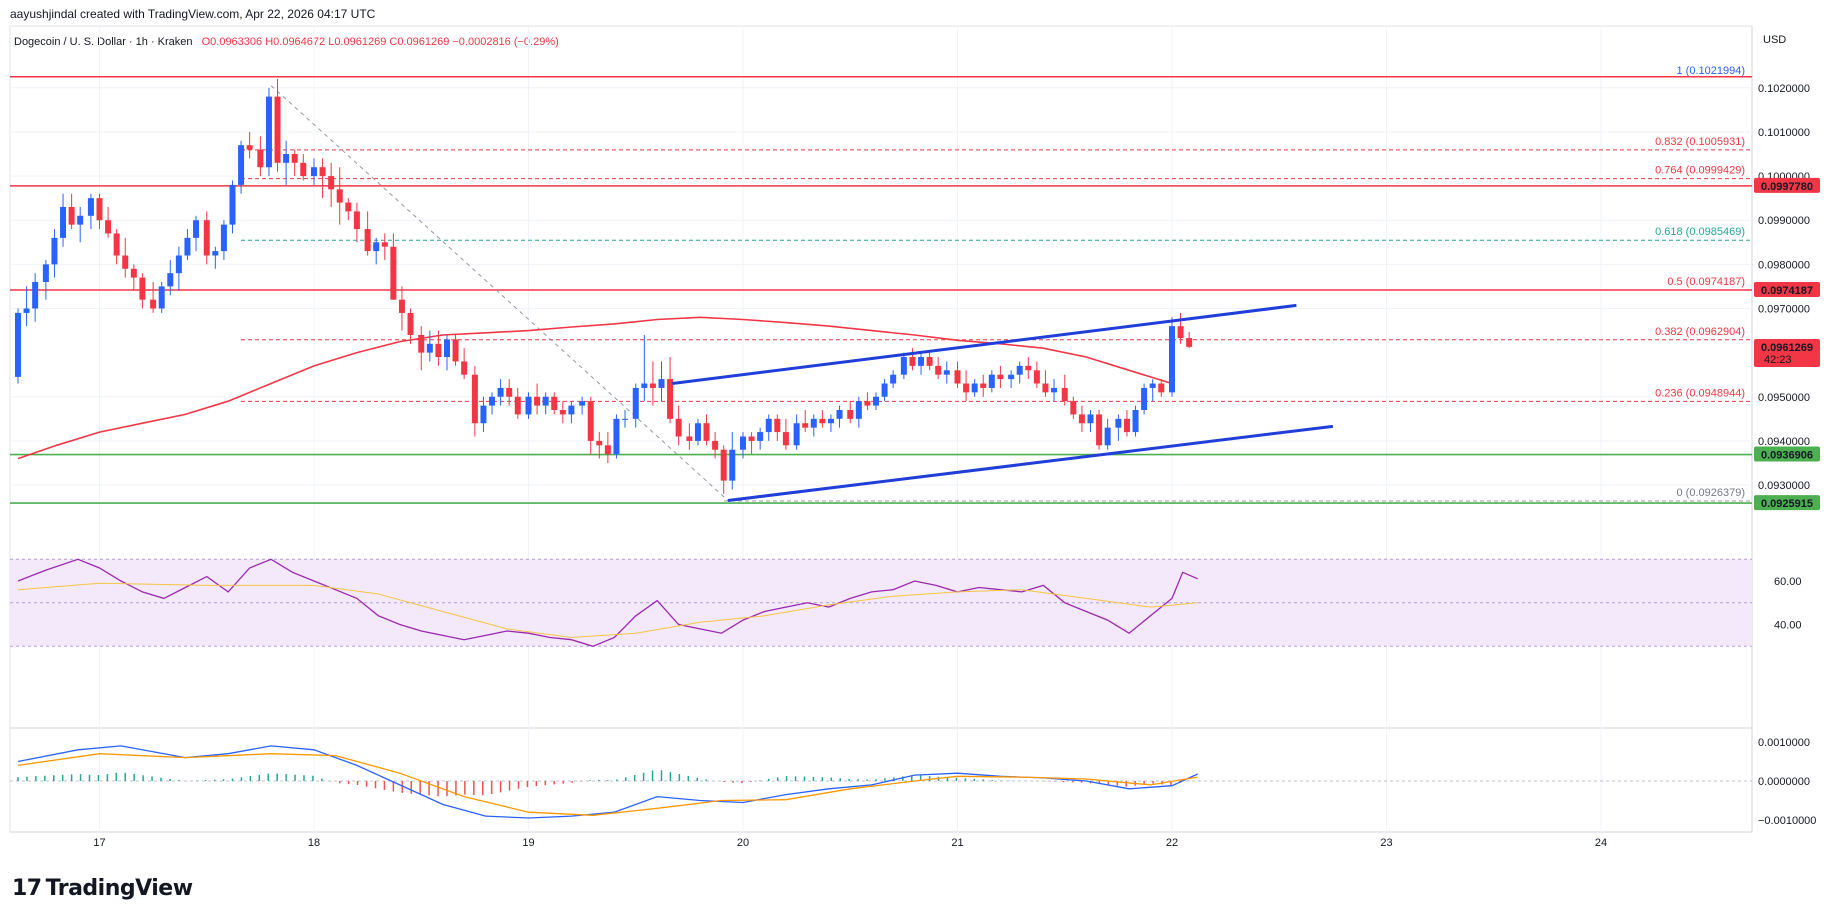  What do you see at coordinates (499, 293) in the screenshot?
I see `fib-trend-line` at bounding box center [499, 293].